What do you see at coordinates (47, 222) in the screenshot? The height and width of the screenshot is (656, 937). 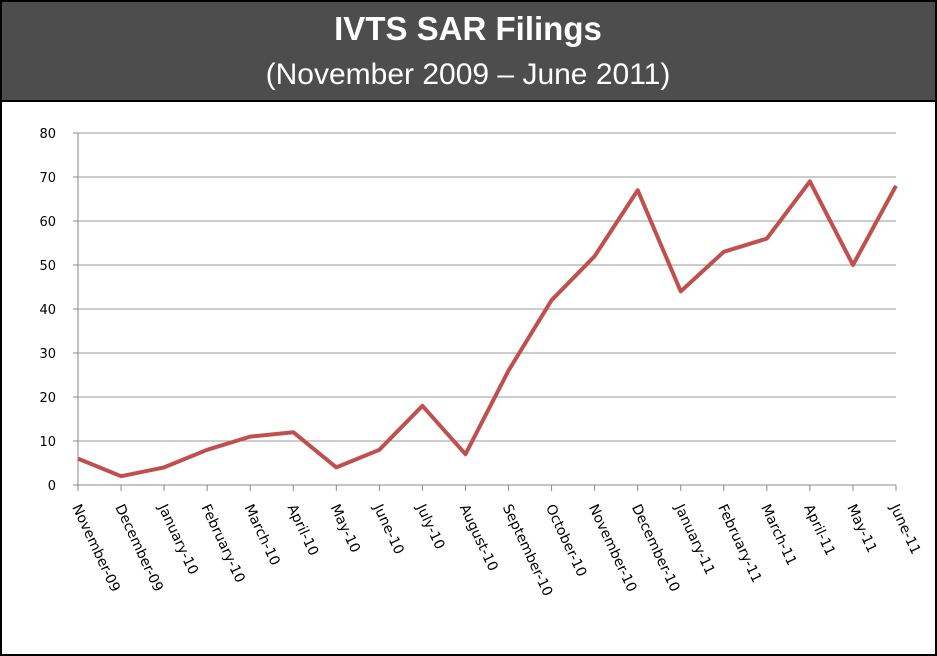 I see `y-tick-label: 60` at bounding box center [47, 222].